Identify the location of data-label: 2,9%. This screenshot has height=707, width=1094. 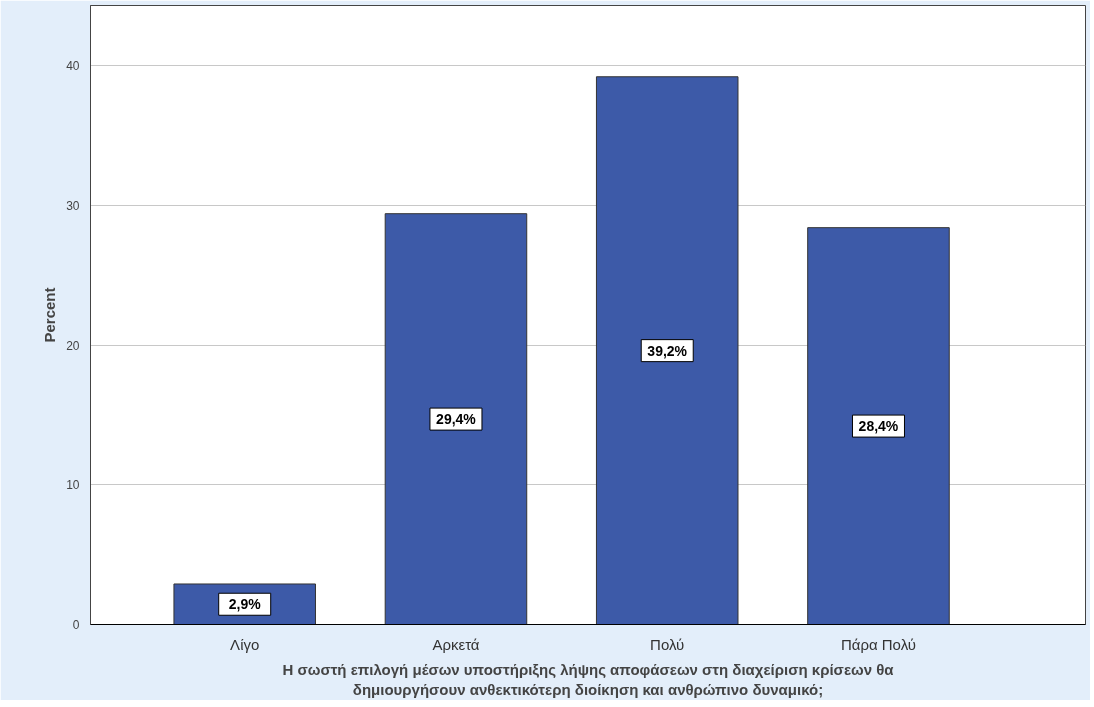
(245, 604).